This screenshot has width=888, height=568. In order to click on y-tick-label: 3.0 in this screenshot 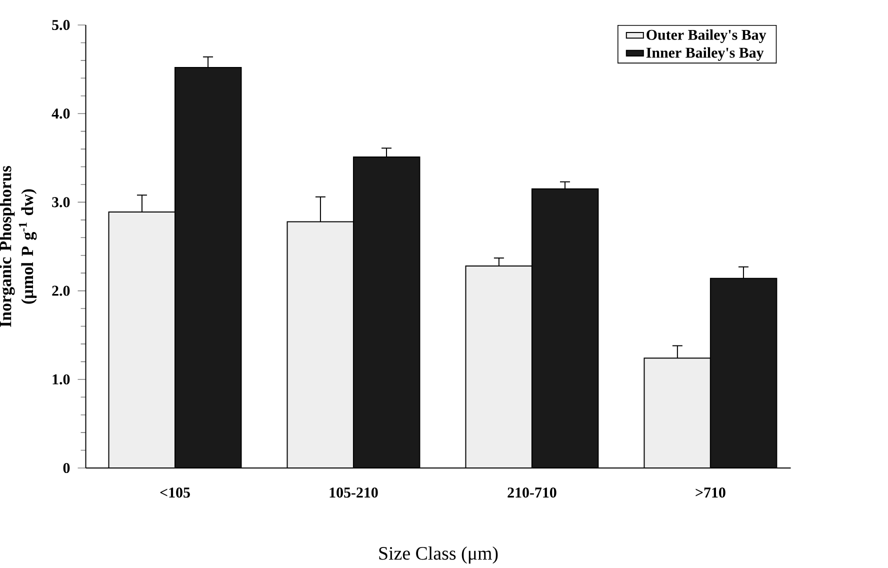, I will do `click(61, 202)`.